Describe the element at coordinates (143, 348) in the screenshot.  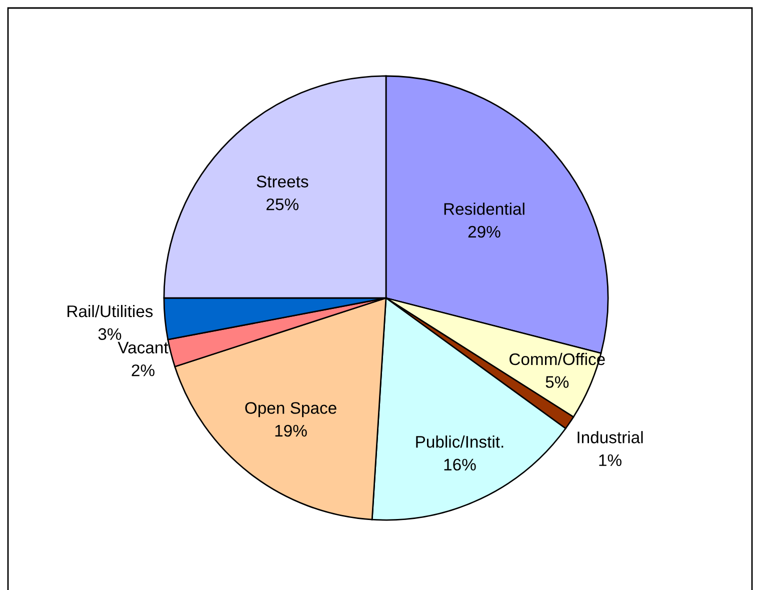
I see `slice-label: Vacant` at that location.